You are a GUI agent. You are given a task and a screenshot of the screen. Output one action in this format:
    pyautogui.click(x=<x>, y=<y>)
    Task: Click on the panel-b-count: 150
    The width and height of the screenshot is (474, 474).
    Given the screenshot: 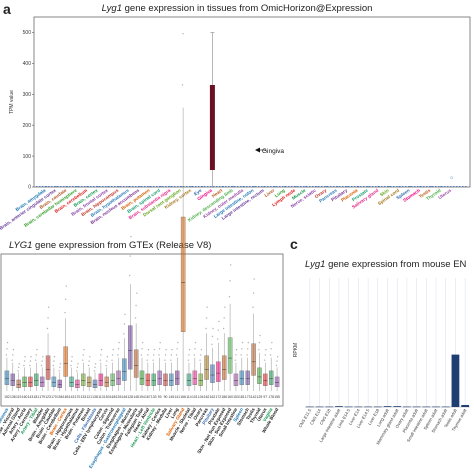 What is the action you would take?
    pyautogui.click(x=107, y=397)
    